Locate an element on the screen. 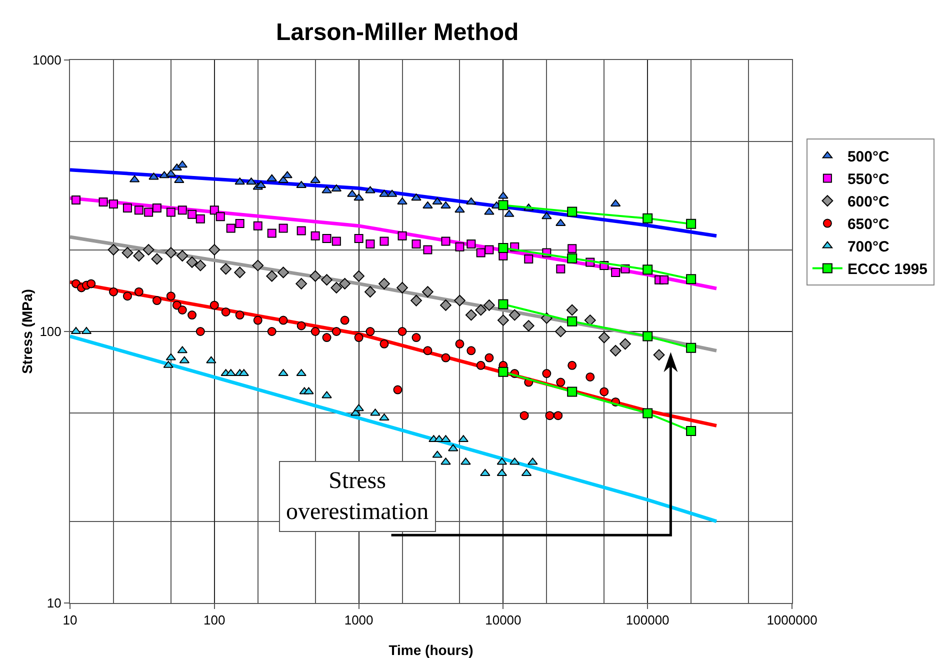 The width and height of the screenshot is (946, 658). chart-title: Larson-Miller Method is located at coordinates (397, 32).